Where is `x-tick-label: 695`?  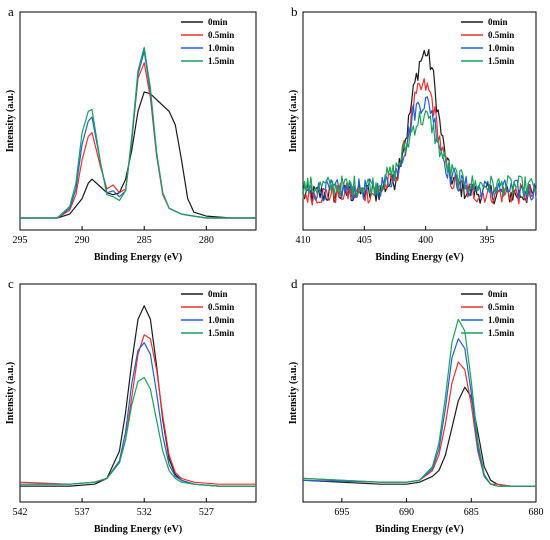 x-tick-label: 695 is located at coordinates (341, 512).